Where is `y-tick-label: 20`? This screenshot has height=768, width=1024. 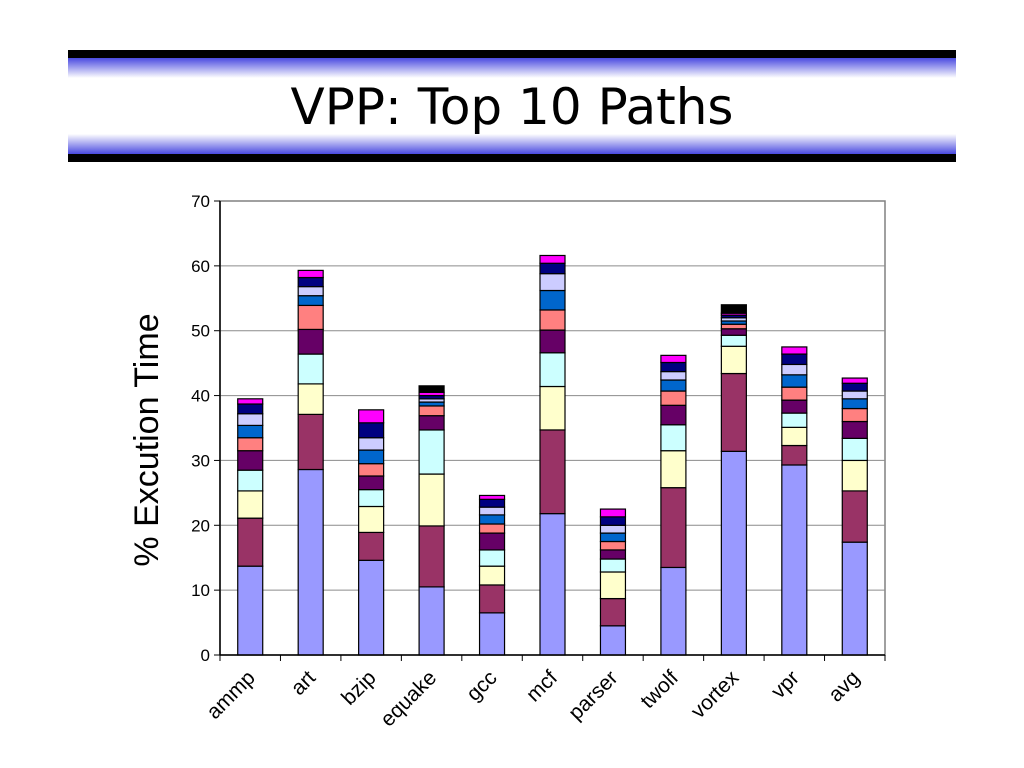
y-tick-label: 20 is located at coordinates (200, 525).